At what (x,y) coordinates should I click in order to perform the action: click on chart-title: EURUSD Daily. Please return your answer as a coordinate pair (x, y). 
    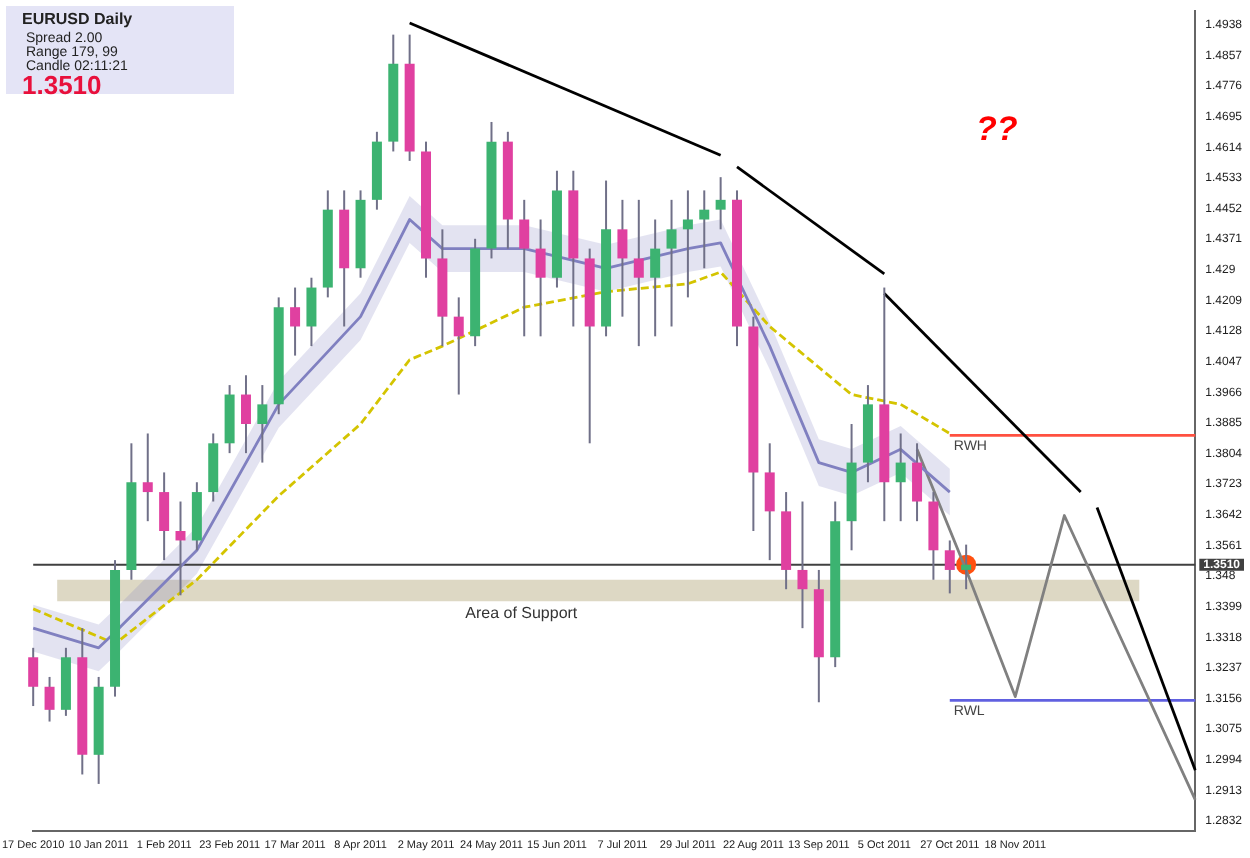
    Looking at the image, I should click on (77, 19).